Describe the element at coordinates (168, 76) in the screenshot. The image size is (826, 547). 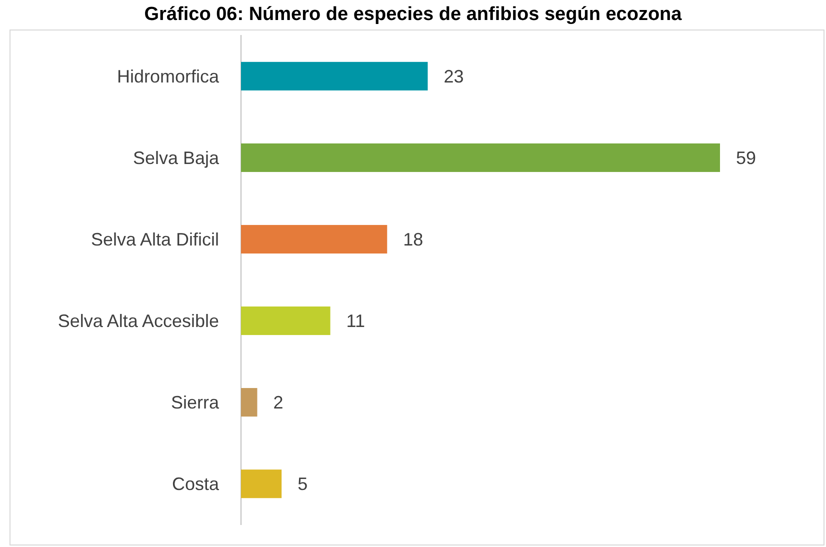
I see `y-tick-label: Hidromorfica` at that location.